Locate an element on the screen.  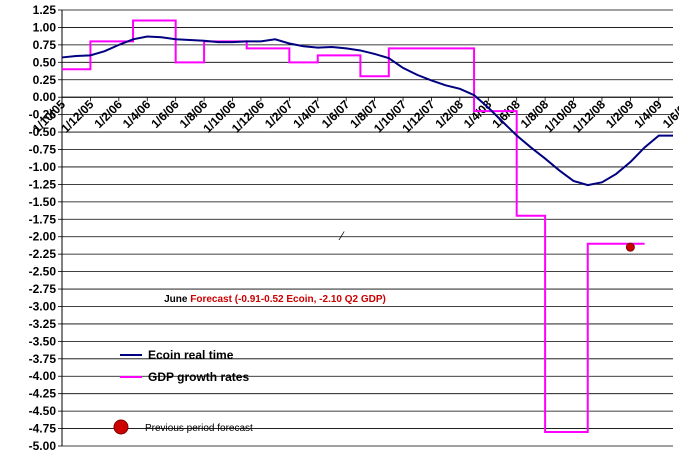
stray-mark: ⁄ is located at coordinates (341, 236).